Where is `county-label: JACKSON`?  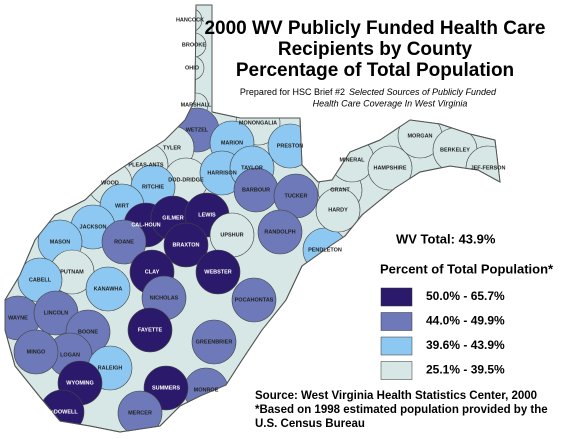
county-label: JACKSON is located at coordinates (93, 227).